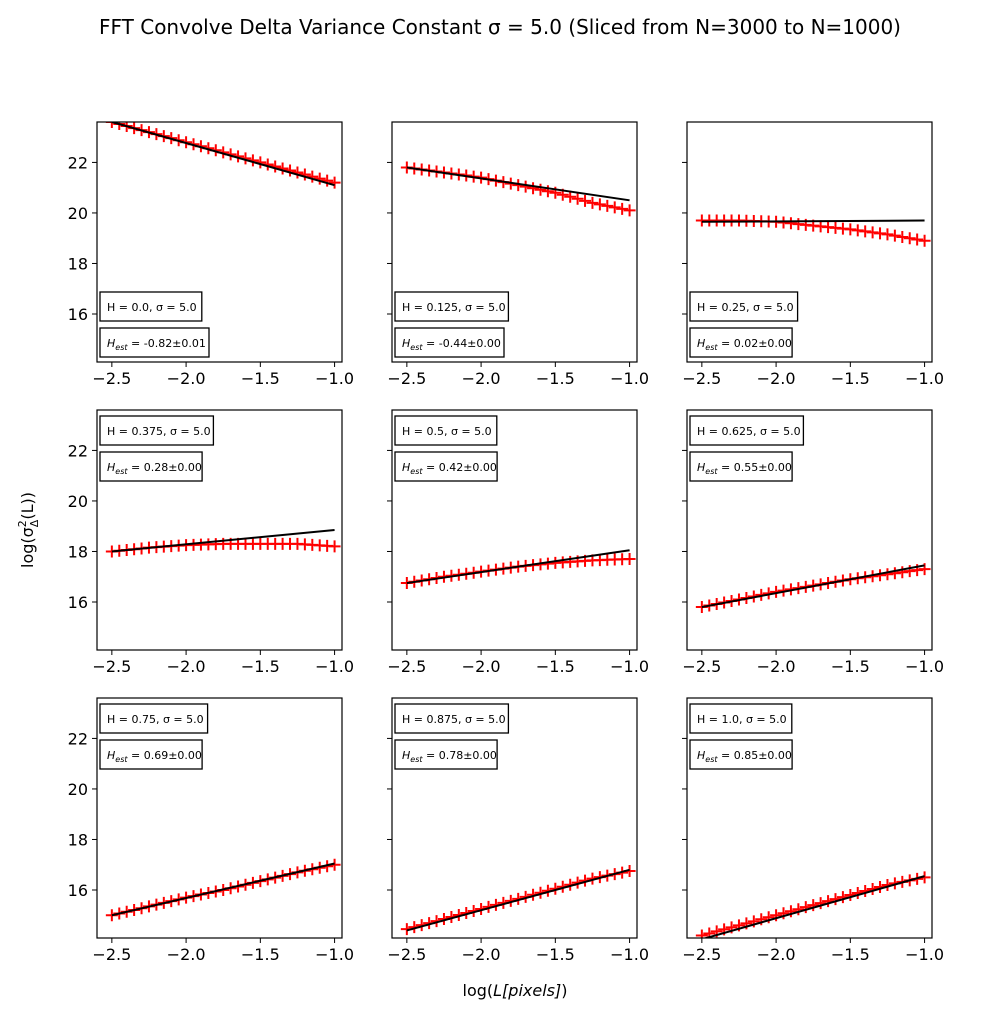  I want to click on legend-estimate-text: Hest = -0.44±0.00, so click(451, 344).